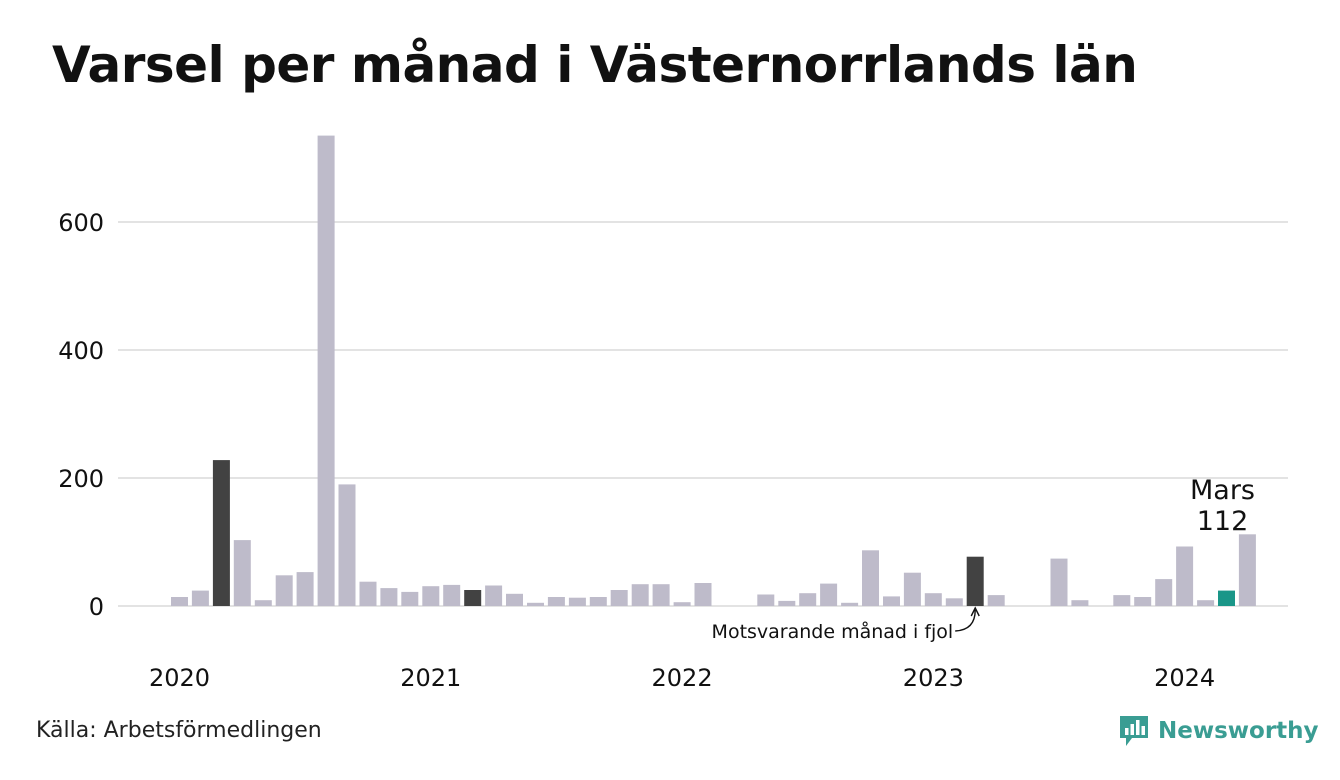 Image resolution: width=1340 pixels, height=780 pixels. What do you see at coordinates (179, 730) in the screenshot?
I see `source-text: Källa: Arbetsförmedlingen` at bounding box center [179, 730].